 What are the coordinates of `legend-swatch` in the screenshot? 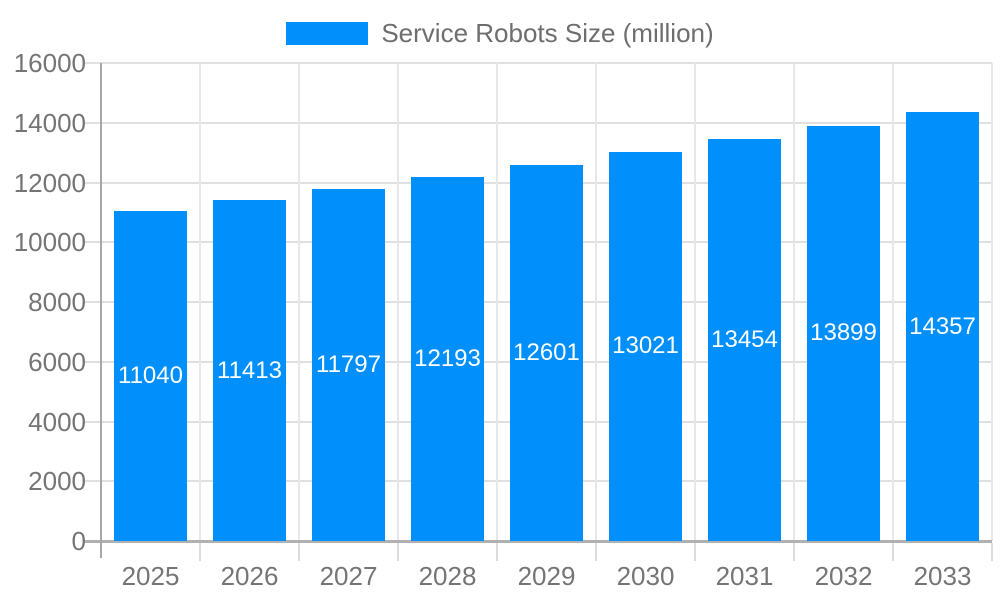 It's located at (327, 33).